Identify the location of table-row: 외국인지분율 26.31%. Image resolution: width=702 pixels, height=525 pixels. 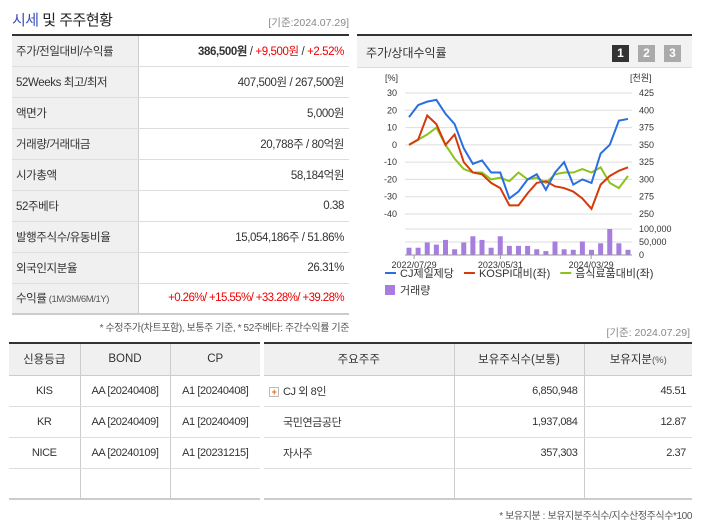
(180, 268).